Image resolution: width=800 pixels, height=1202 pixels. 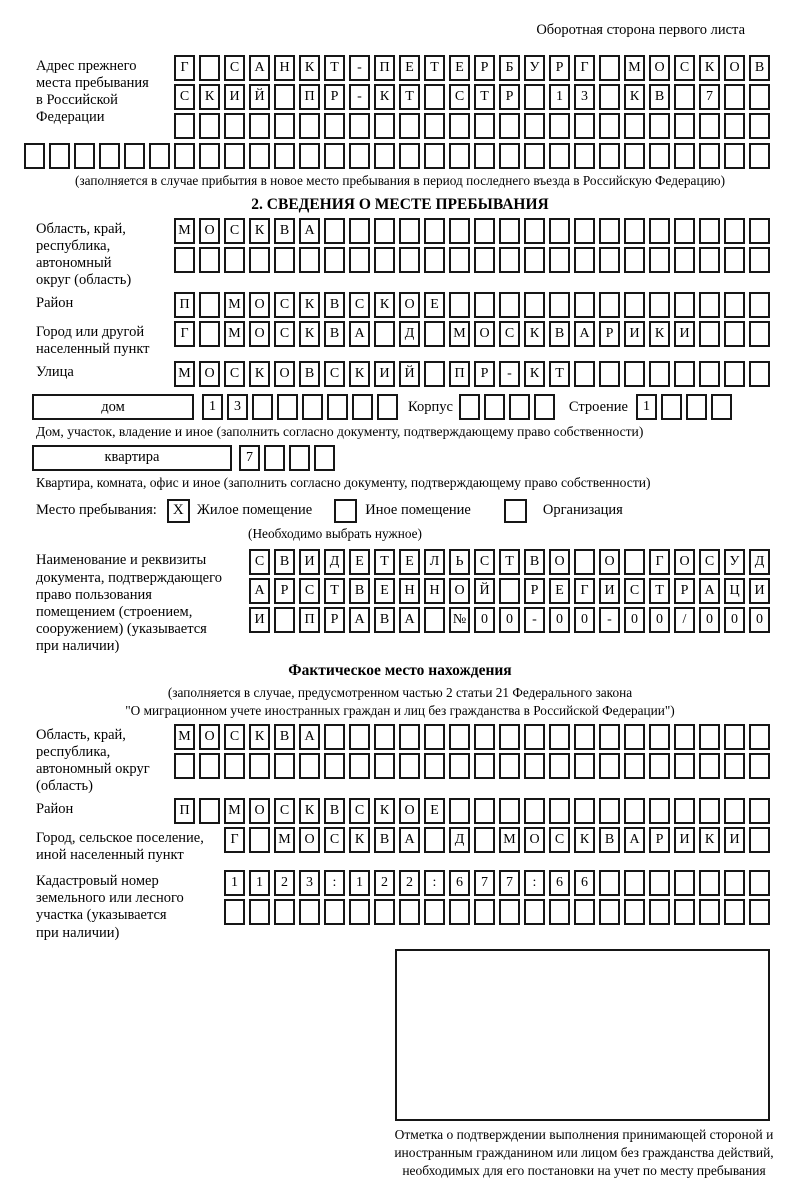 I want to click on char-cell: 7, so click(x=709, y=97).